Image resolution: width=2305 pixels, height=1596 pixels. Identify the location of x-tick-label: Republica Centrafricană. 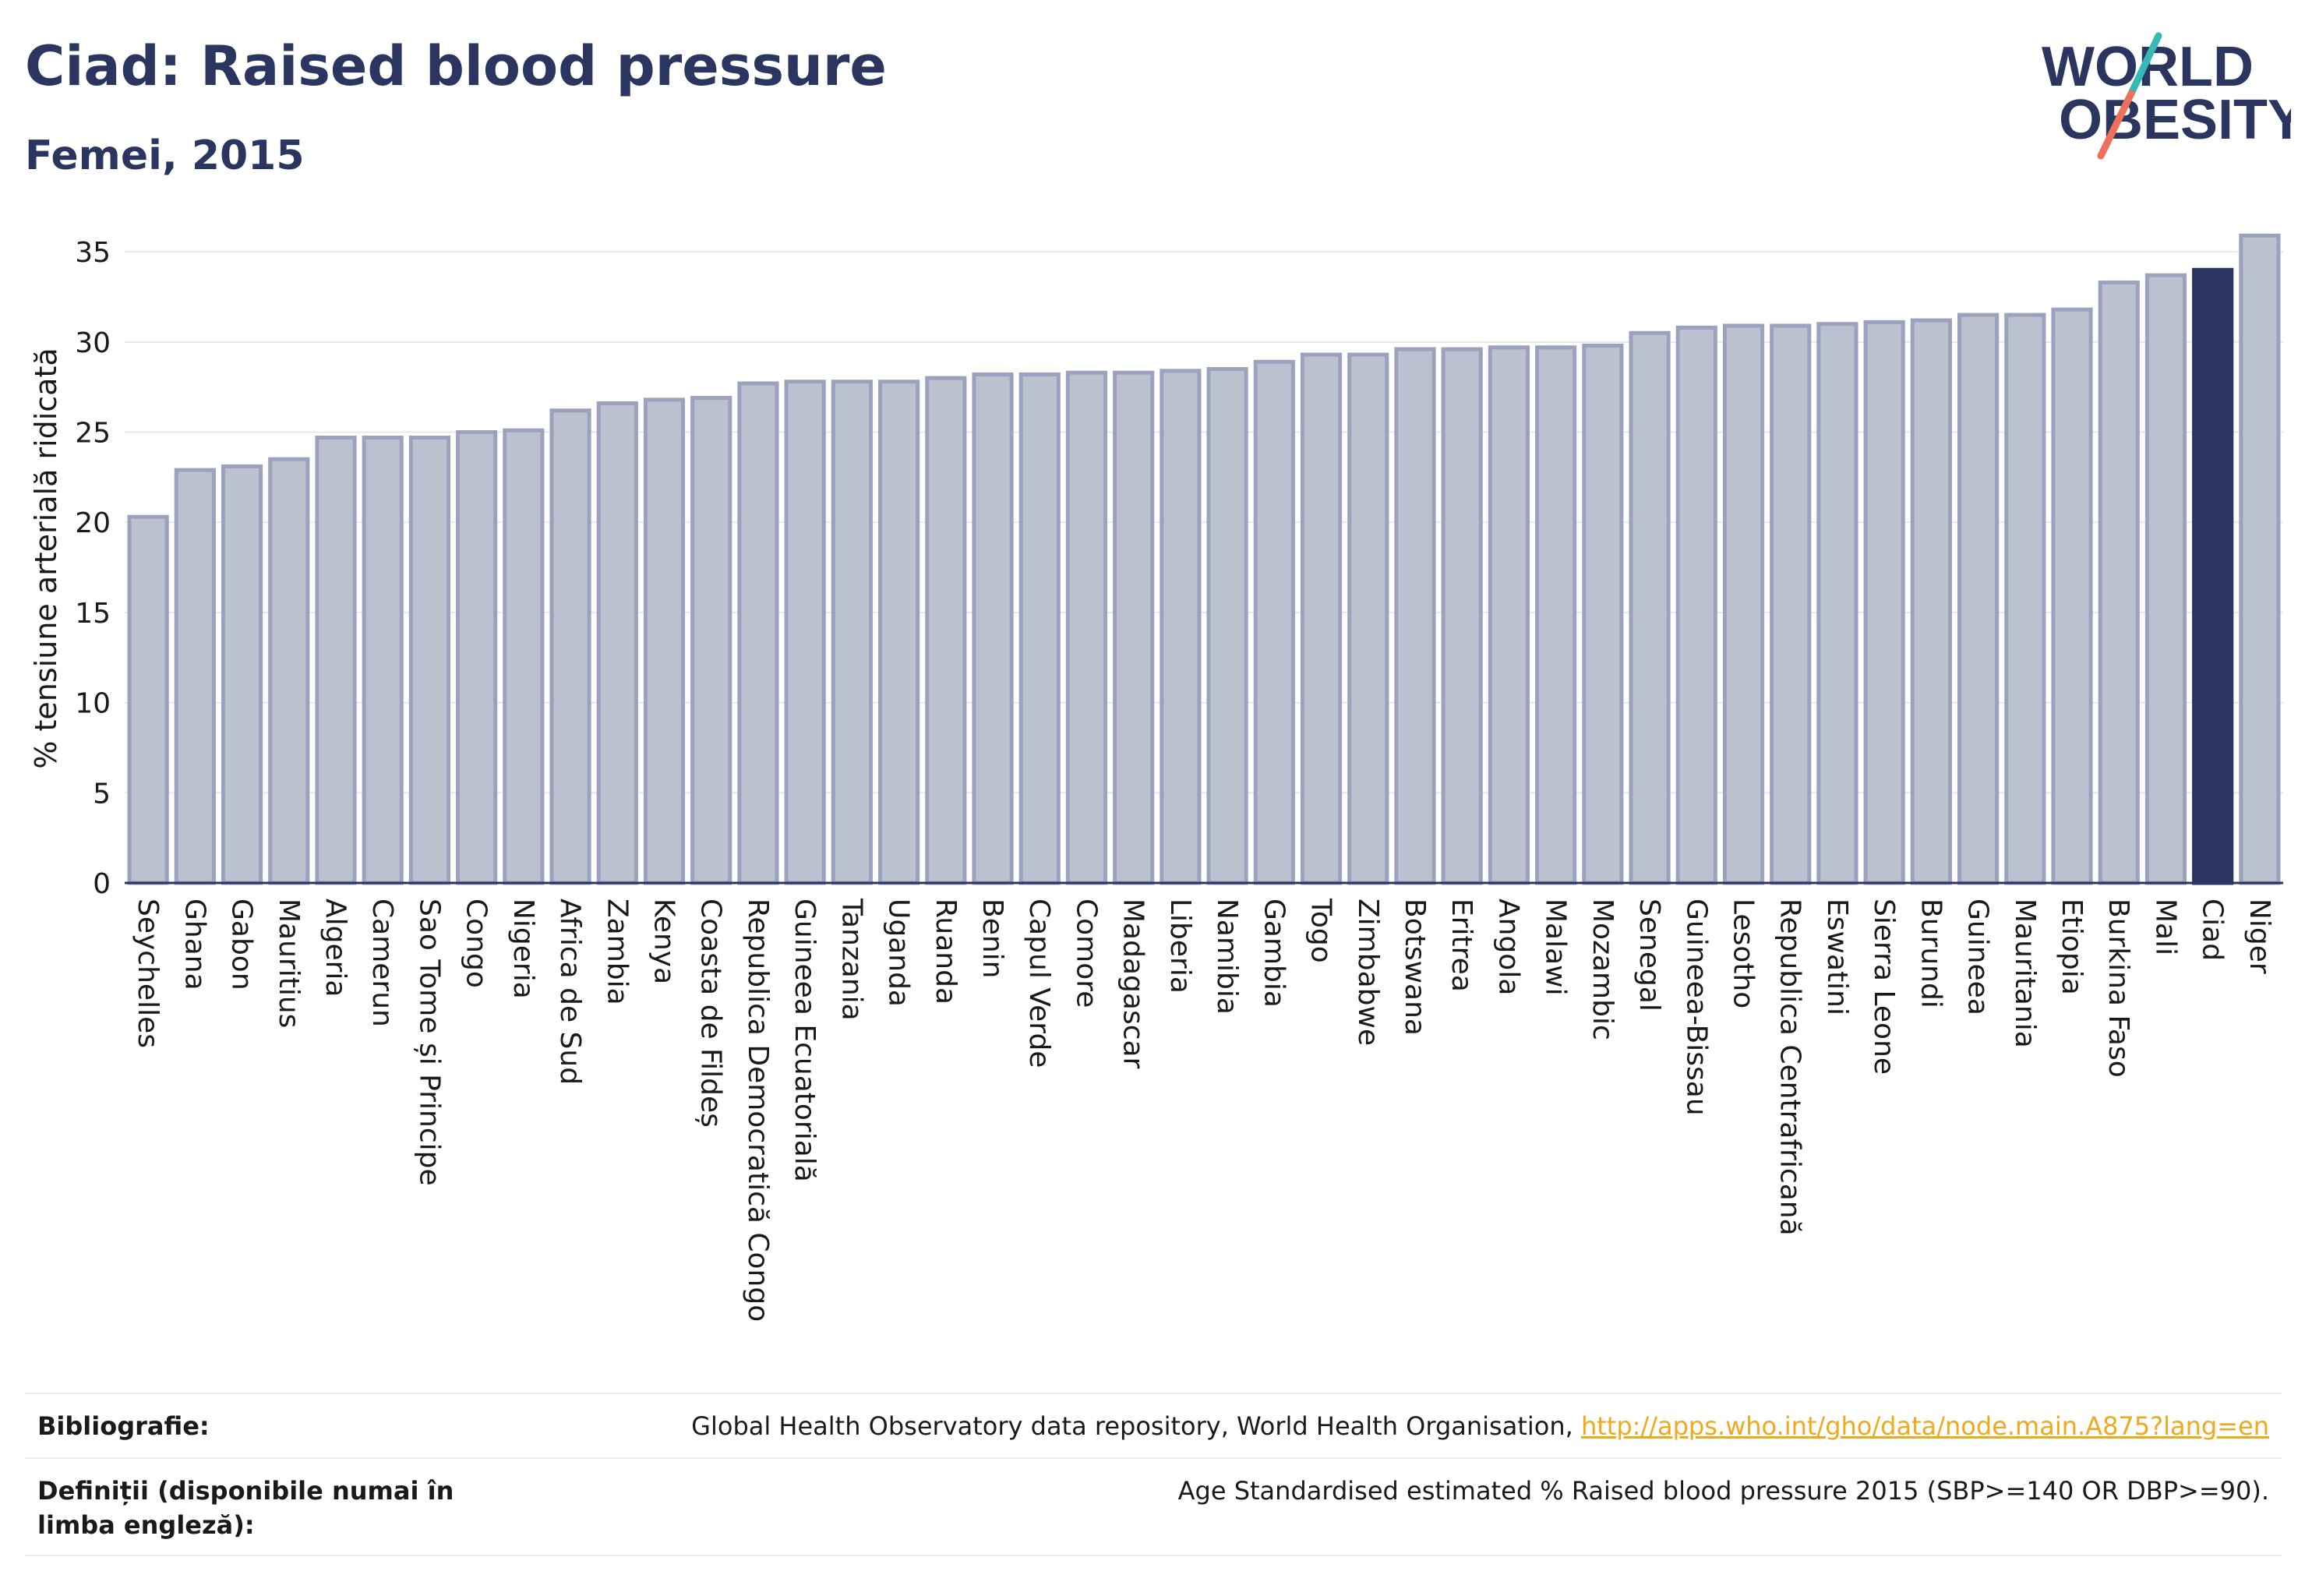
(1790, 1067).